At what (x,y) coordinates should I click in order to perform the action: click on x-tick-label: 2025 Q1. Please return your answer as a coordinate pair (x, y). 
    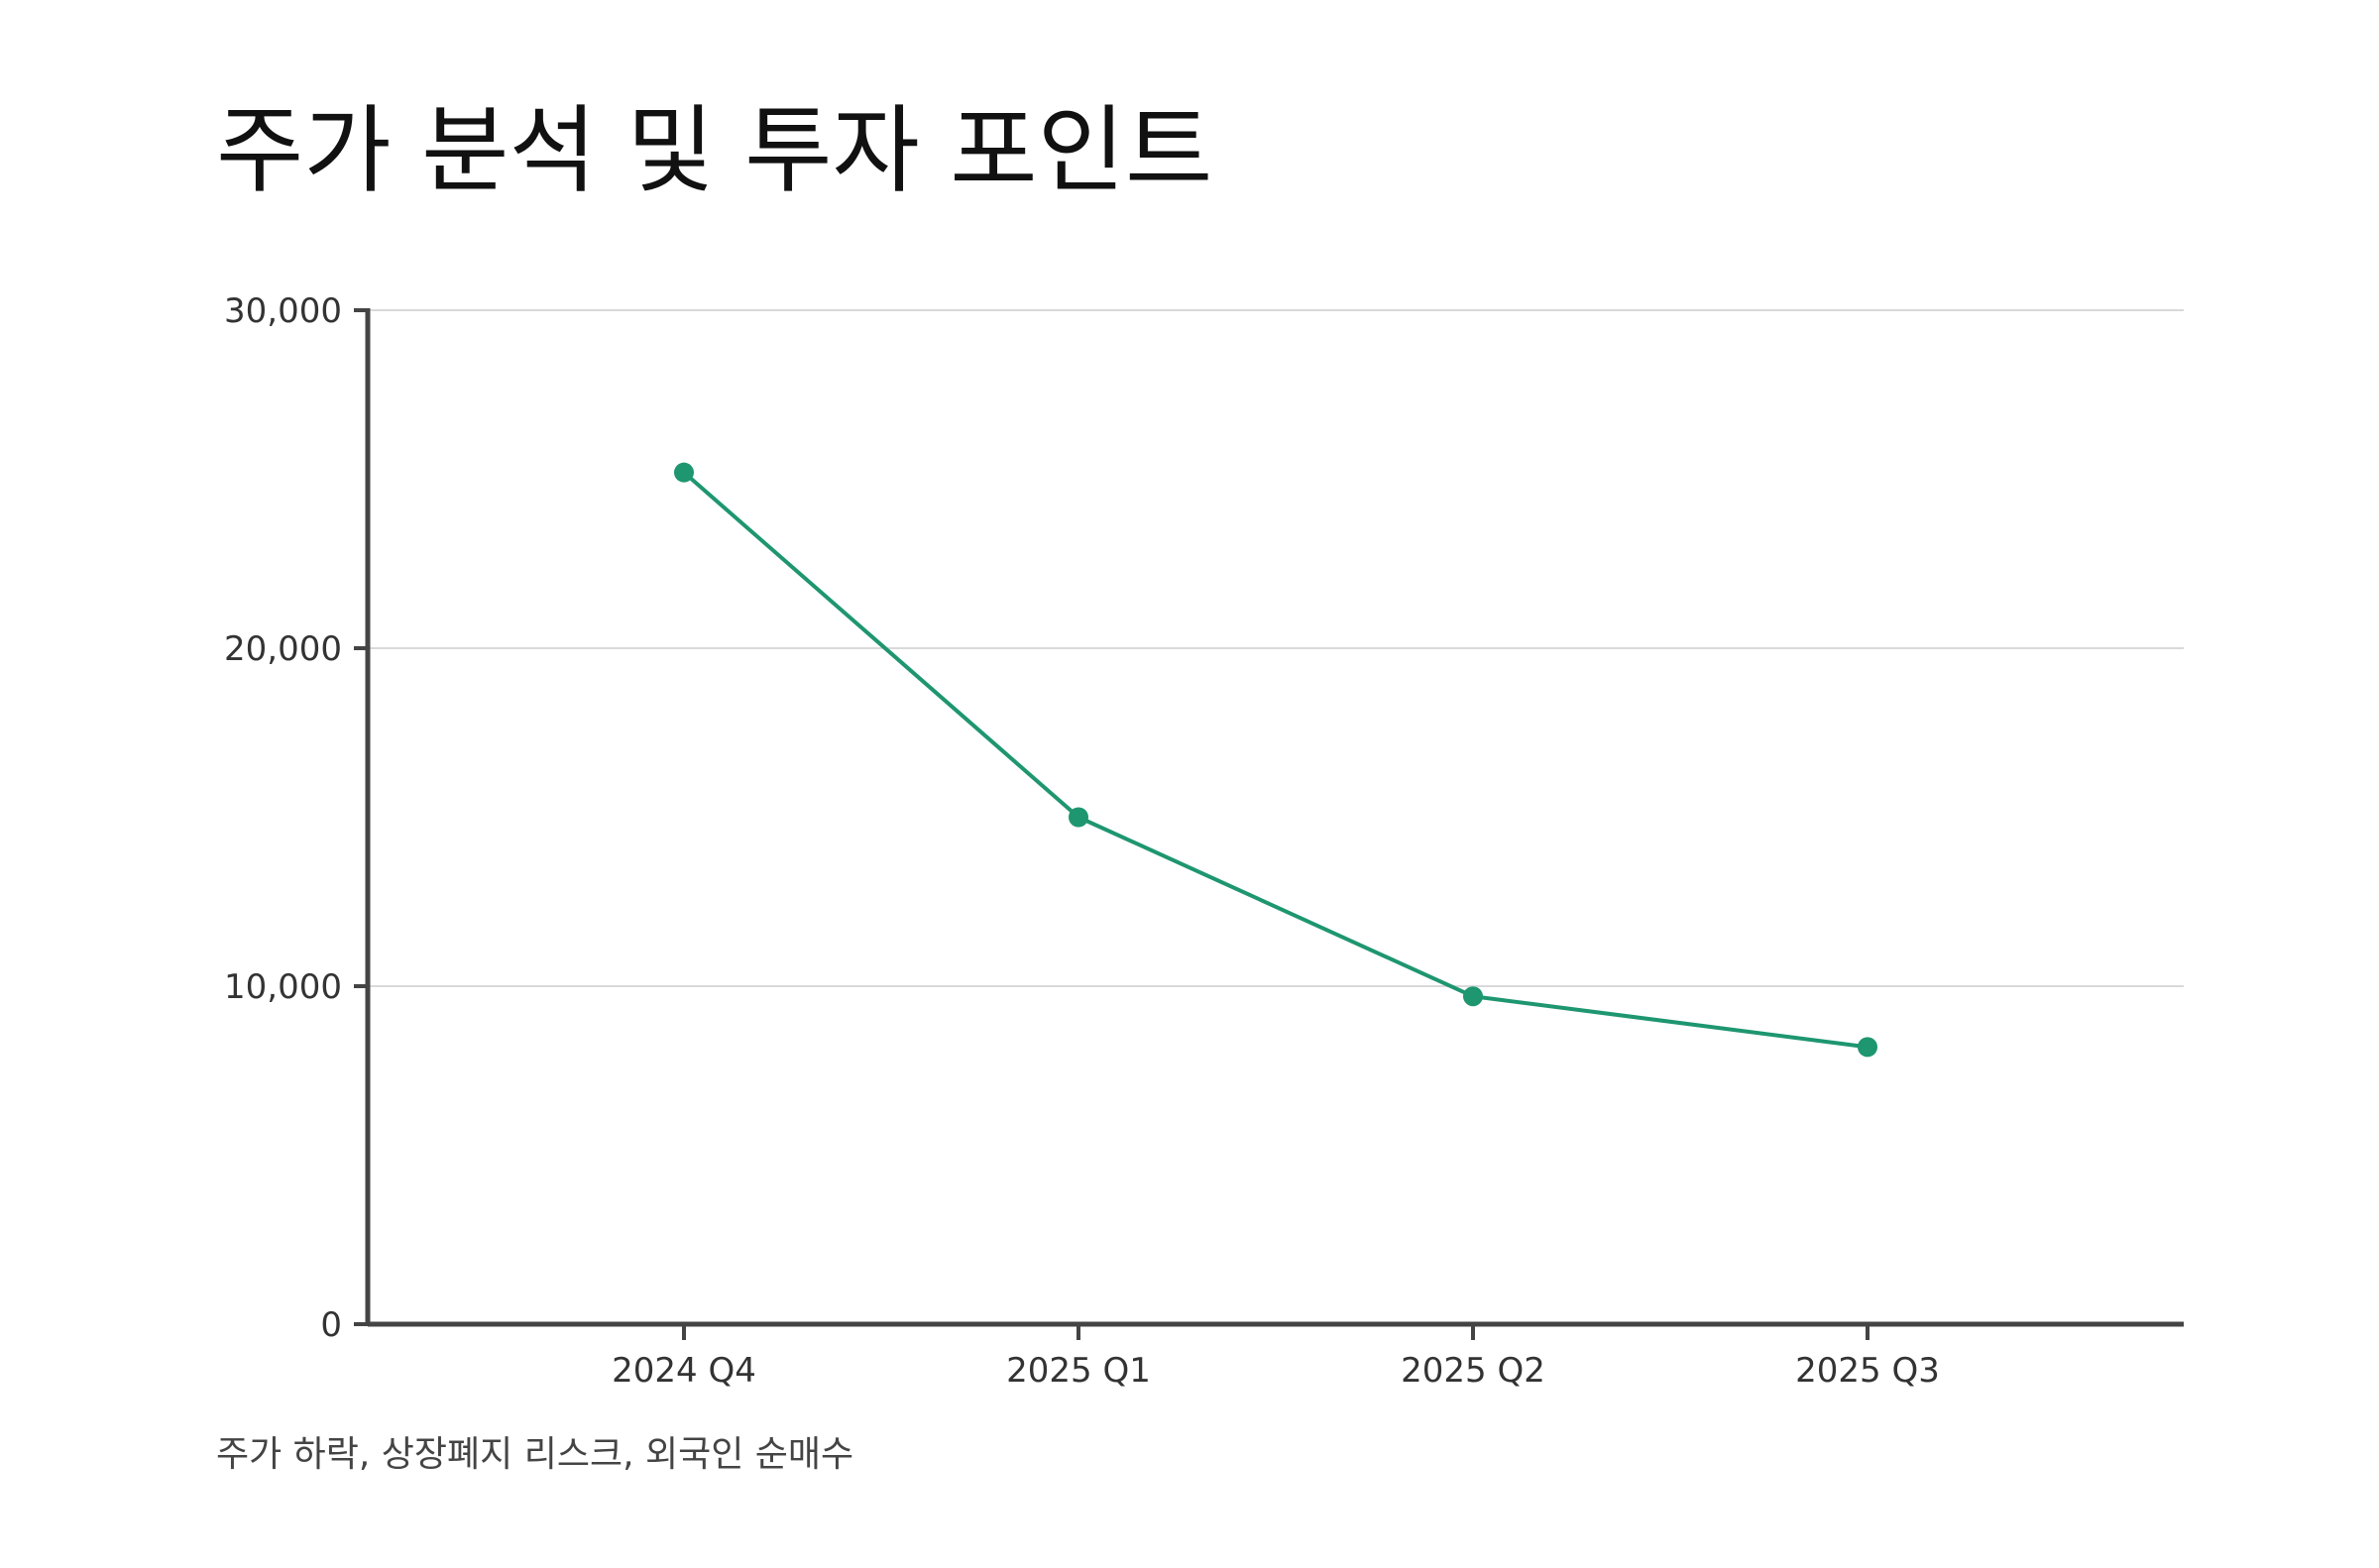
    Looking at the image, I should click on (1078, 1371).